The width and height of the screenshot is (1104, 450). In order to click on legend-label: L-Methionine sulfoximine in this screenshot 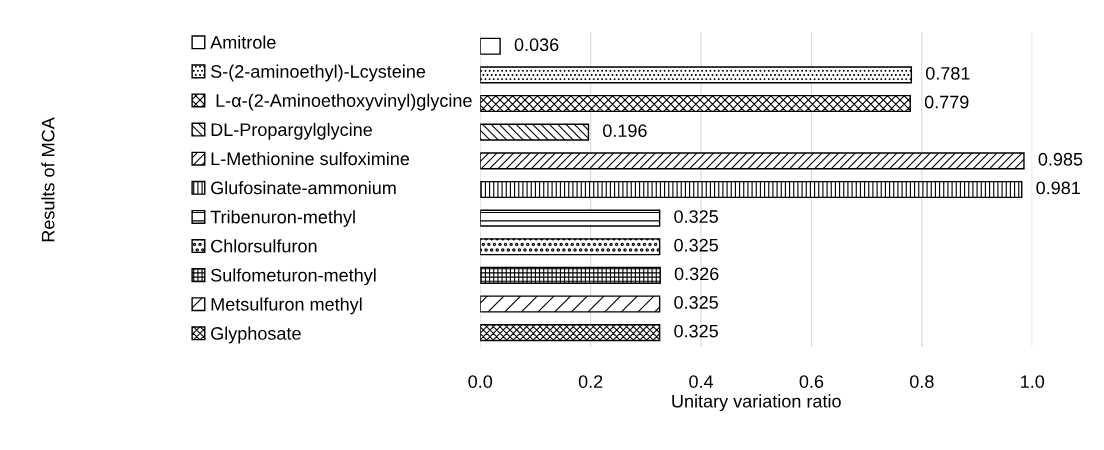, I will do `click(310, 158)`.